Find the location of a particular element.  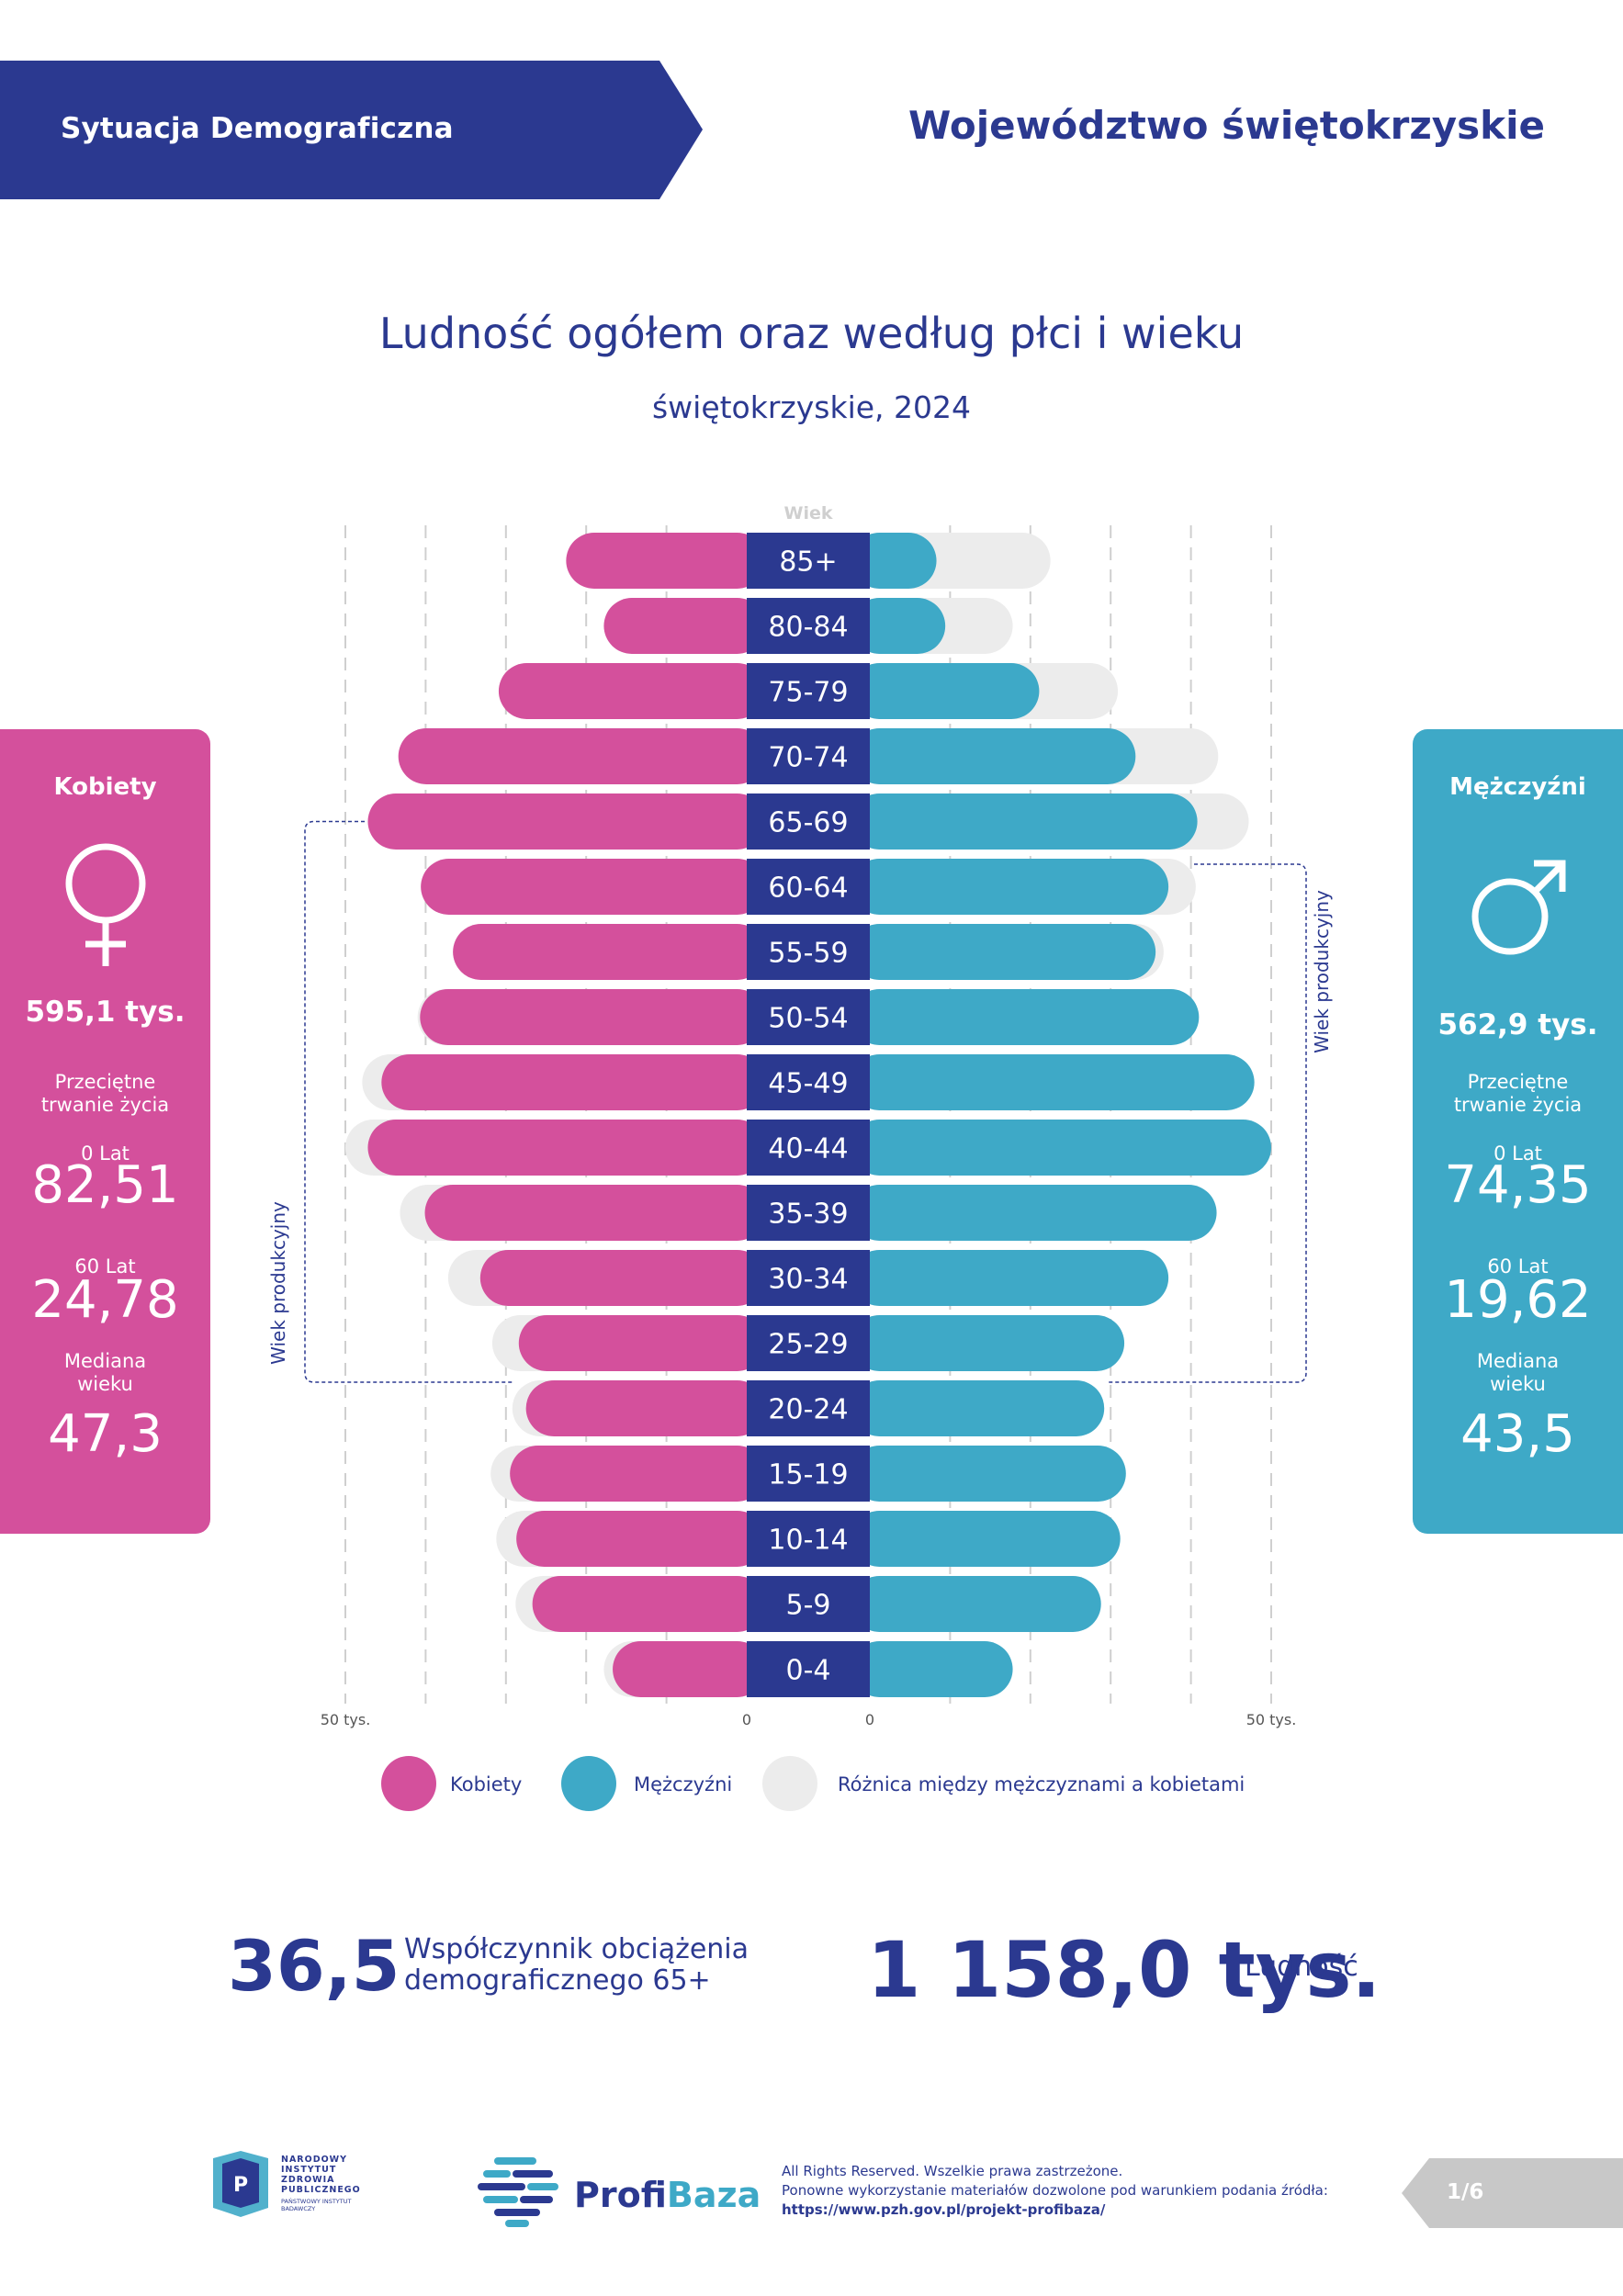

dependency-ratio-label-line-1: Współczynnik obciążenia is located at coordinates (577, 1949).